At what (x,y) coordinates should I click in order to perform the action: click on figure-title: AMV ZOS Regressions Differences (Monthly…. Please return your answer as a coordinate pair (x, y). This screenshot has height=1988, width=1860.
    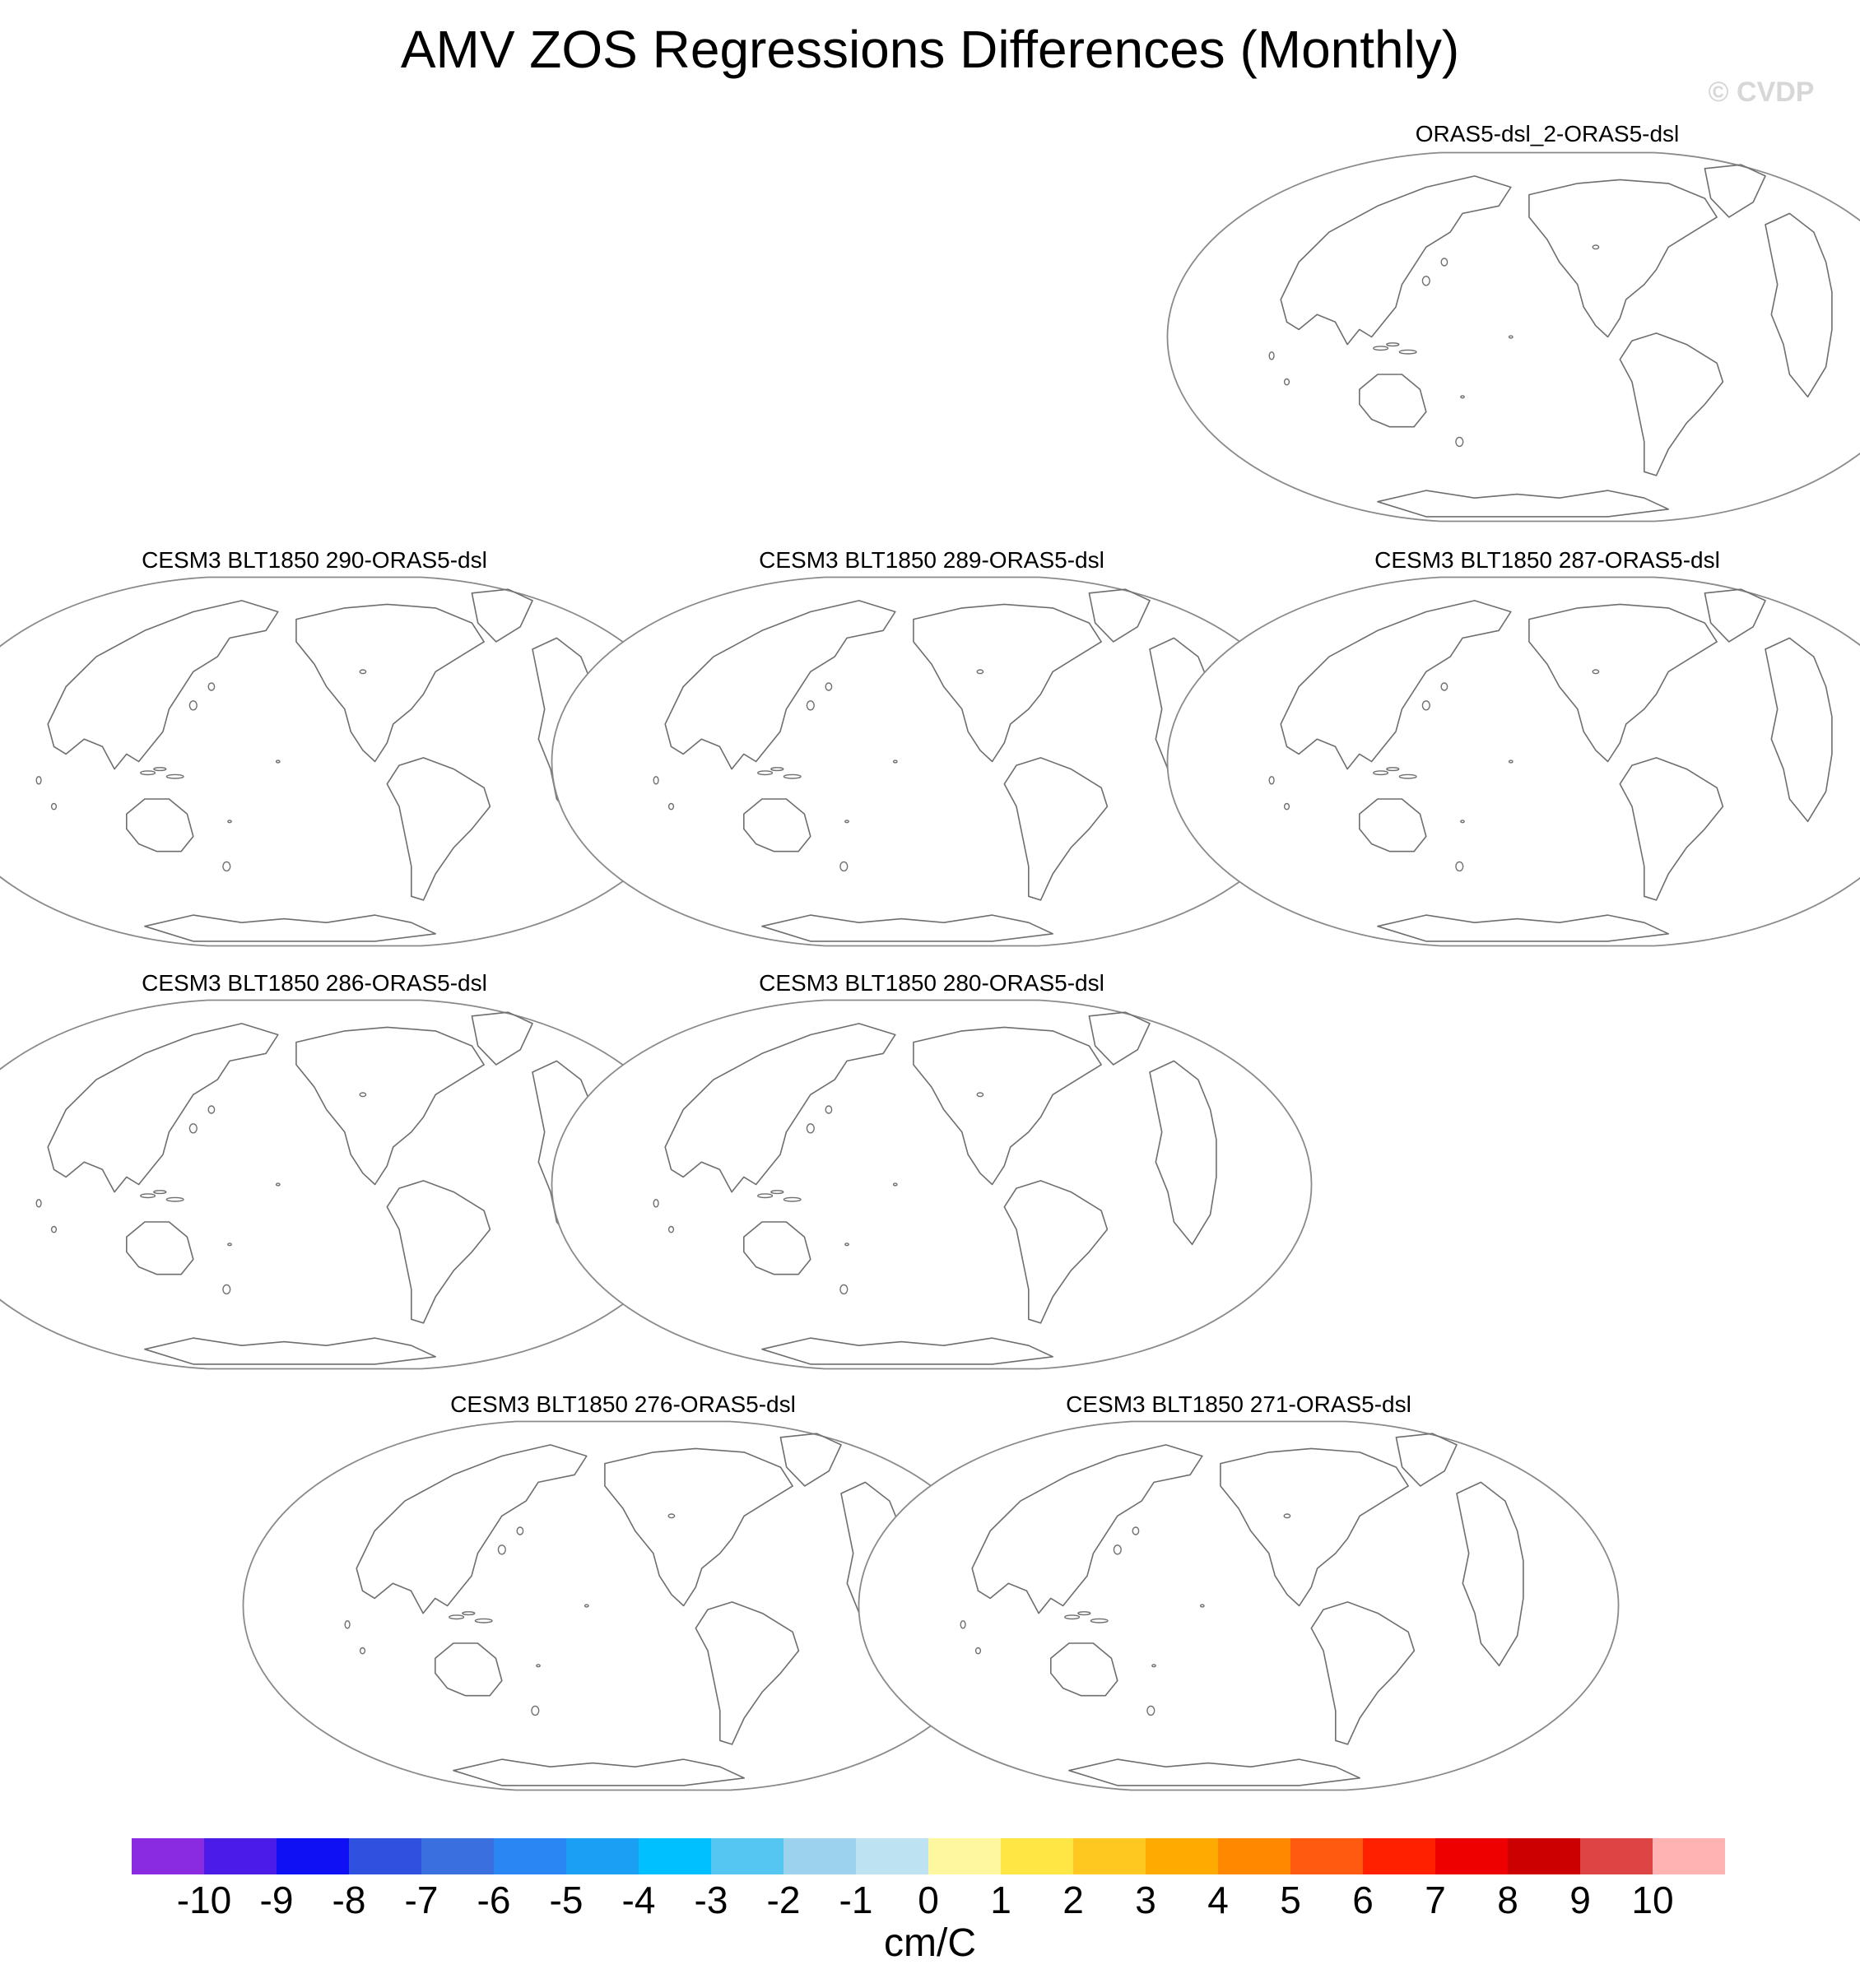
    Looking at the image, I should click on (930, 49).